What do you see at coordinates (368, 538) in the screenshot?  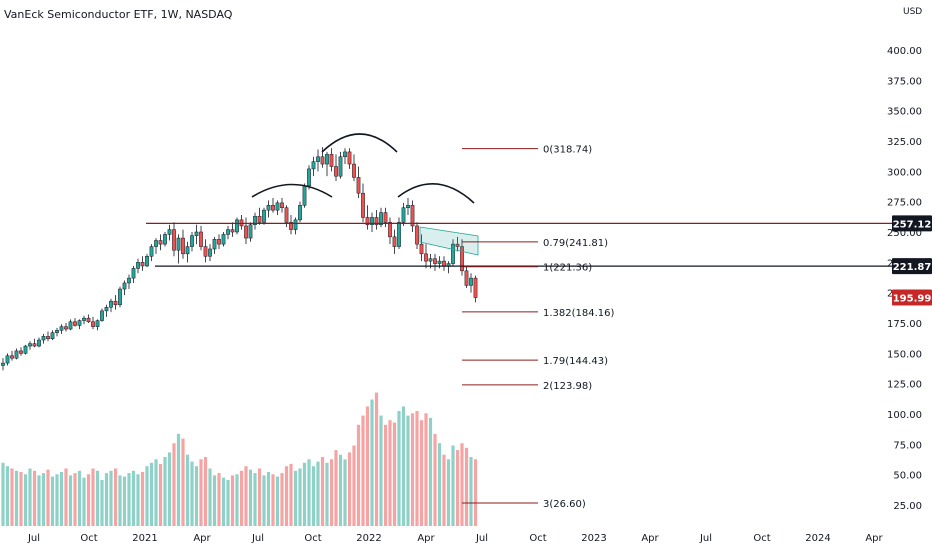 I see `x-tick-label: 2022` at bounding box center [368, 538].